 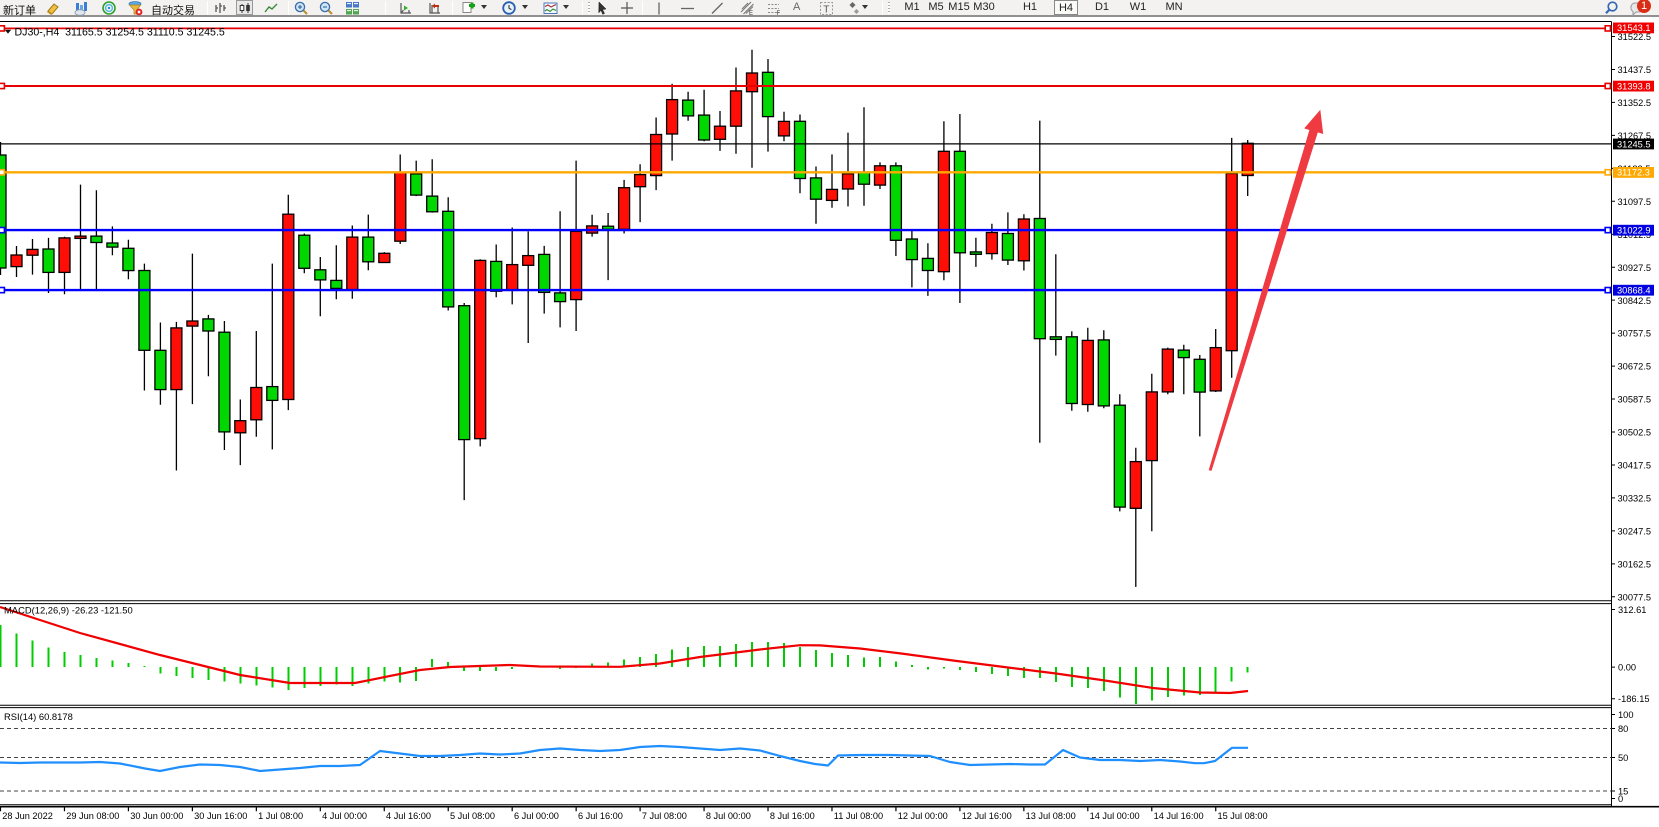 I want to click on svg-text: 30162.5, so click(x=1635, y=564).